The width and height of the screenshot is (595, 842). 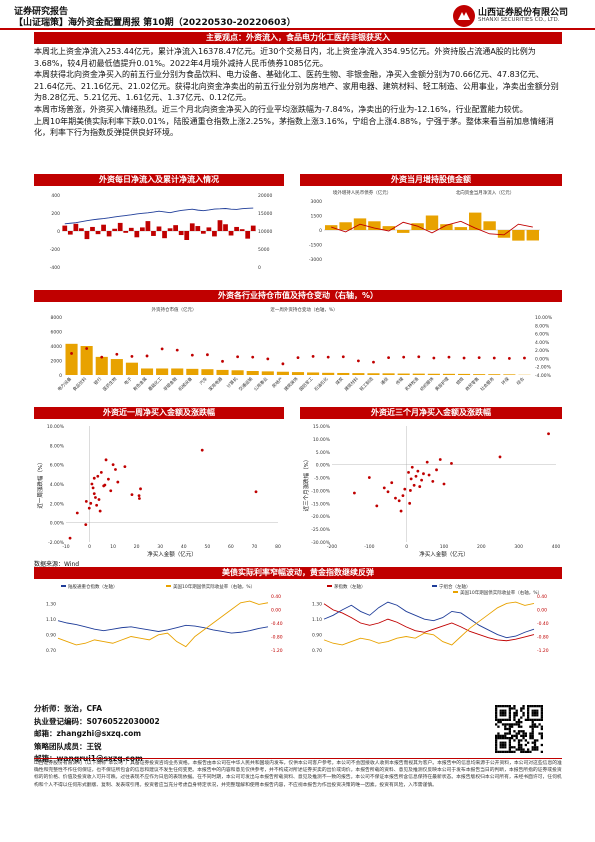 What do you see at coordinates (264, 250) in the screenshot?
I see `y2-tick-label: 5000` at bounding box center [264, 250].